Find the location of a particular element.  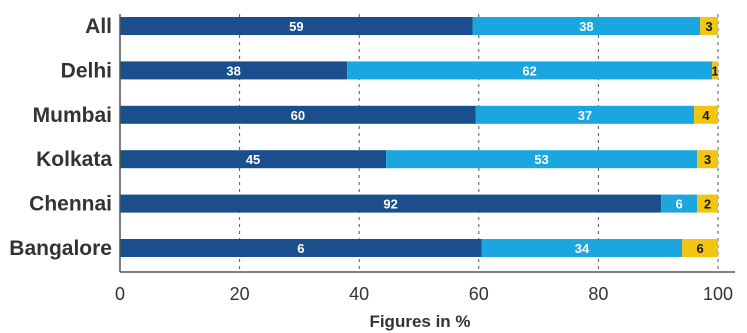

x-tick-label: 60 is located at coordinates (479, 294).